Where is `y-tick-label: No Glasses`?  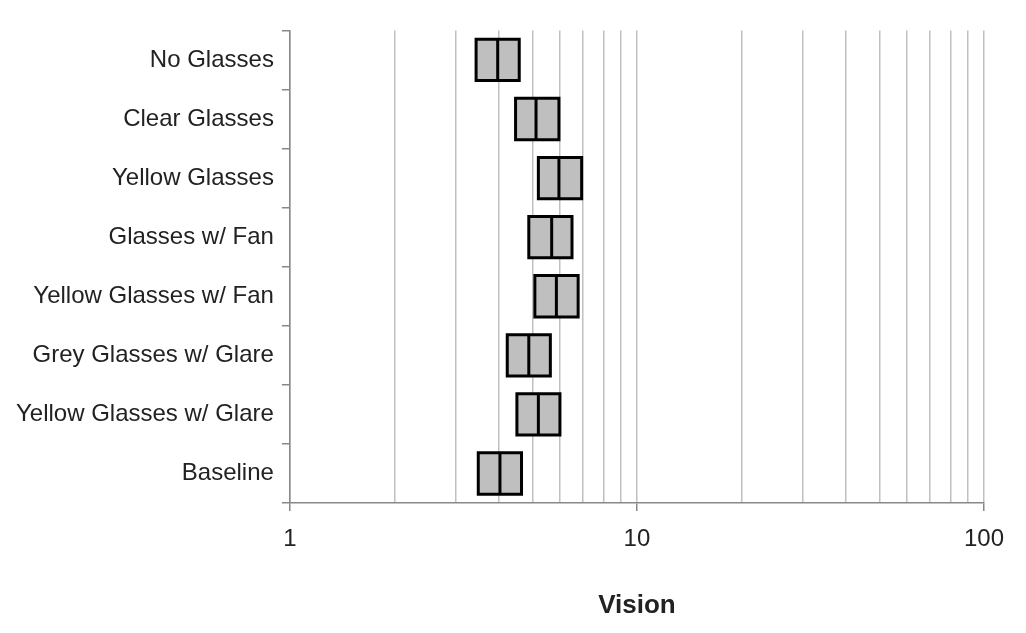 y-tick-label: No Glasses is located at coordinates (211, 58).